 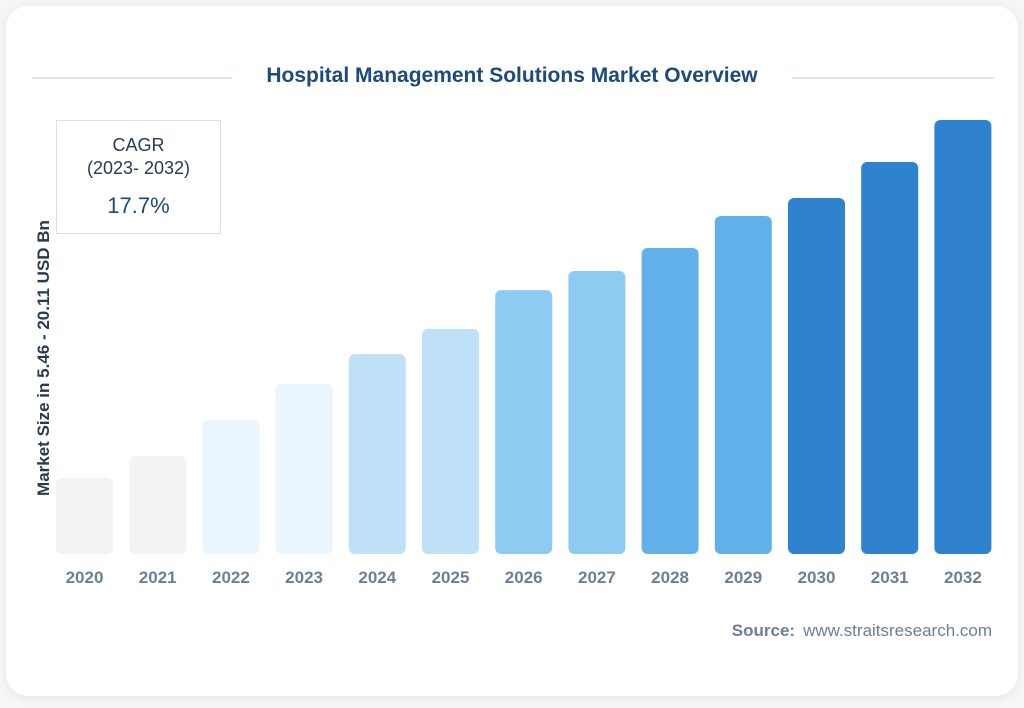 I want to click on source-note: Source: www.straitsresearch.com, so click(x=862, y=631).